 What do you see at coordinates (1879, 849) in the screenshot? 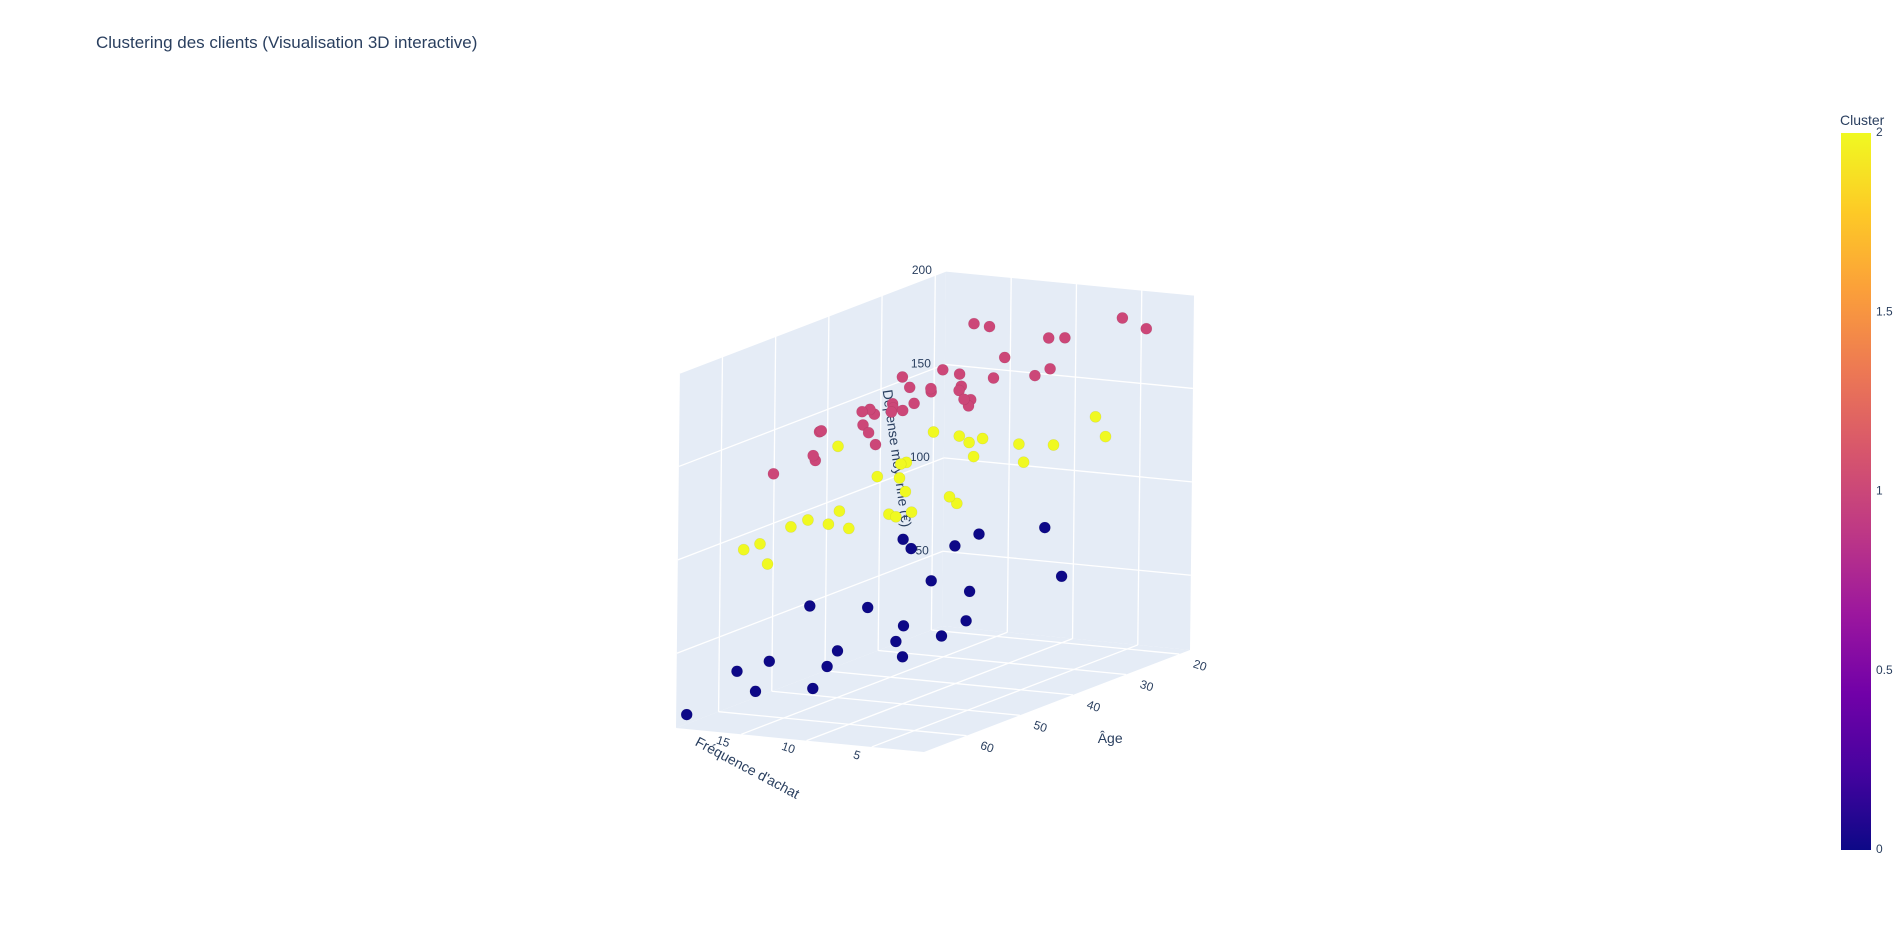
I see `colorbar-tick-label: 0` at bounding box center [1879, 849].